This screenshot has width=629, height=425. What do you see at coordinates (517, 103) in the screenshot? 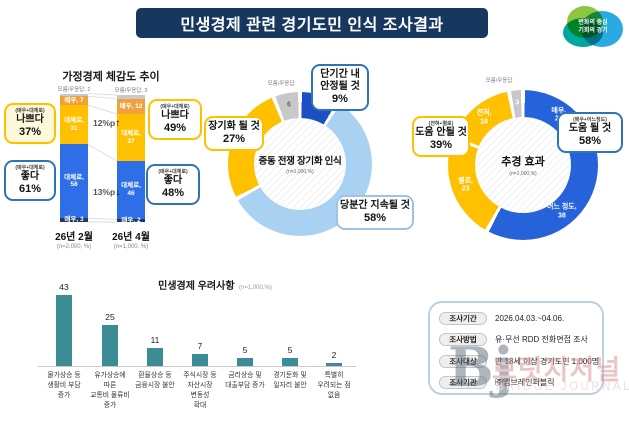
I see `donut-segment-label: 3` at bounding box center [517, 103].